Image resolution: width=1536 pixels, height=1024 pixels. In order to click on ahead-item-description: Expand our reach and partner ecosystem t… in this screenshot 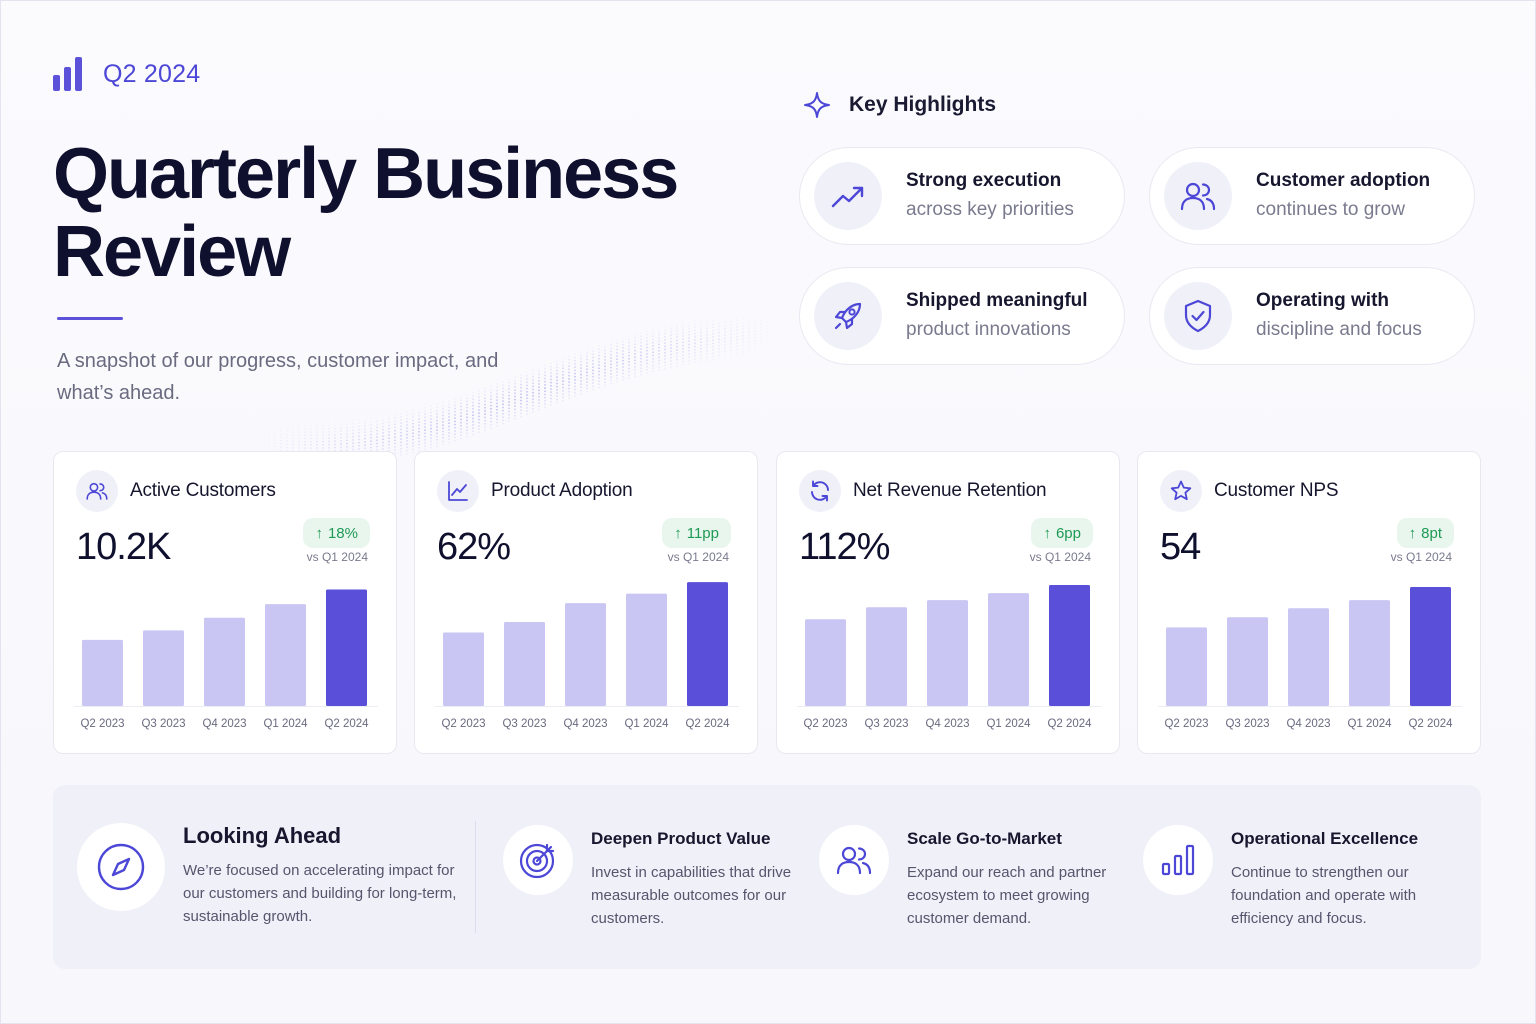, I will do `click(1007, 895)`.